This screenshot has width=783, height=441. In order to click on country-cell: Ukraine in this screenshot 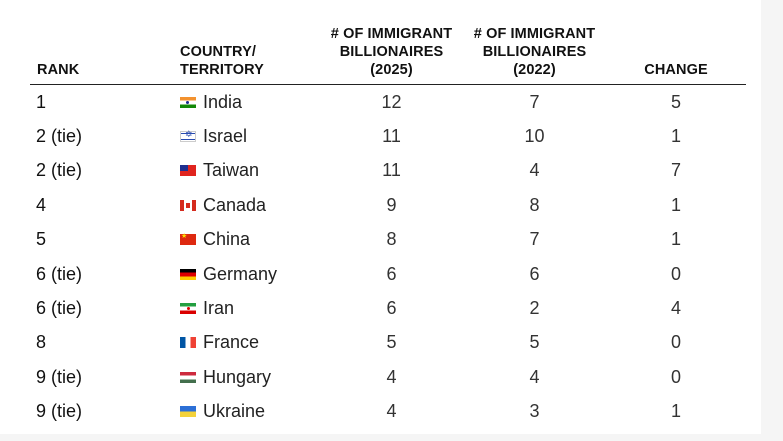, I will do `click(250, 411)`.